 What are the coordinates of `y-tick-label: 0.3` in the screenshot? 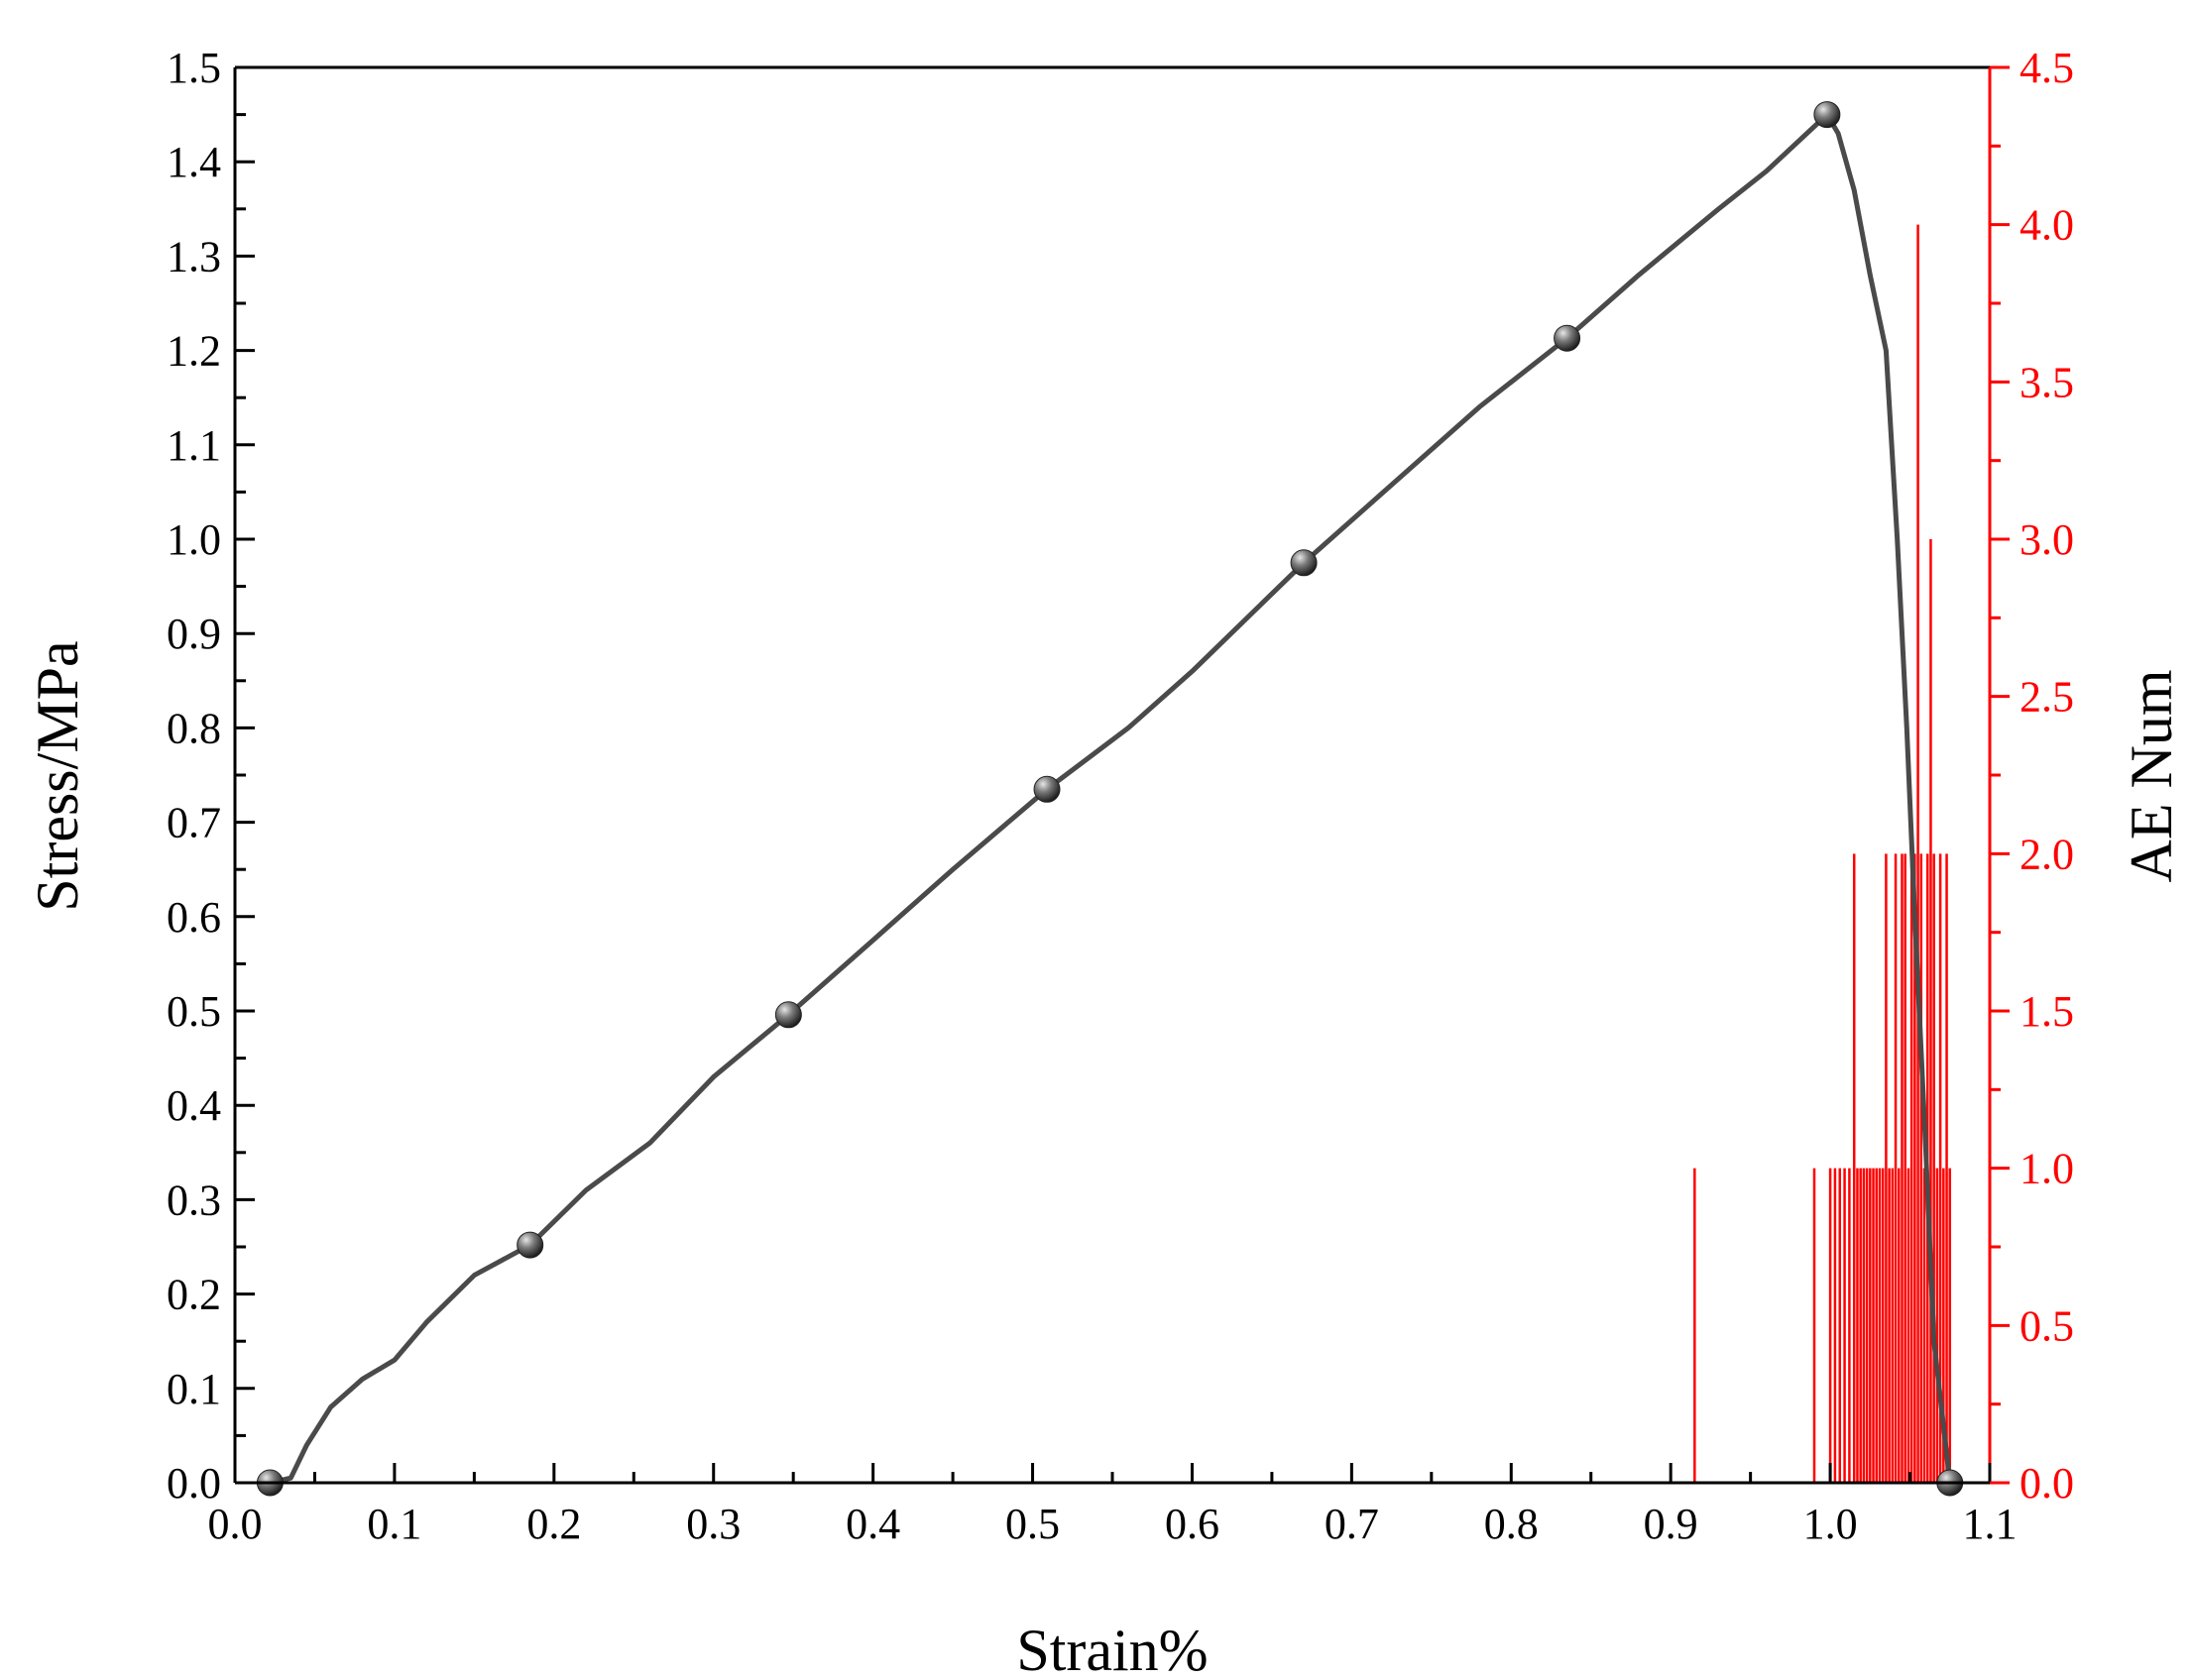 It's located at (194, 1200).